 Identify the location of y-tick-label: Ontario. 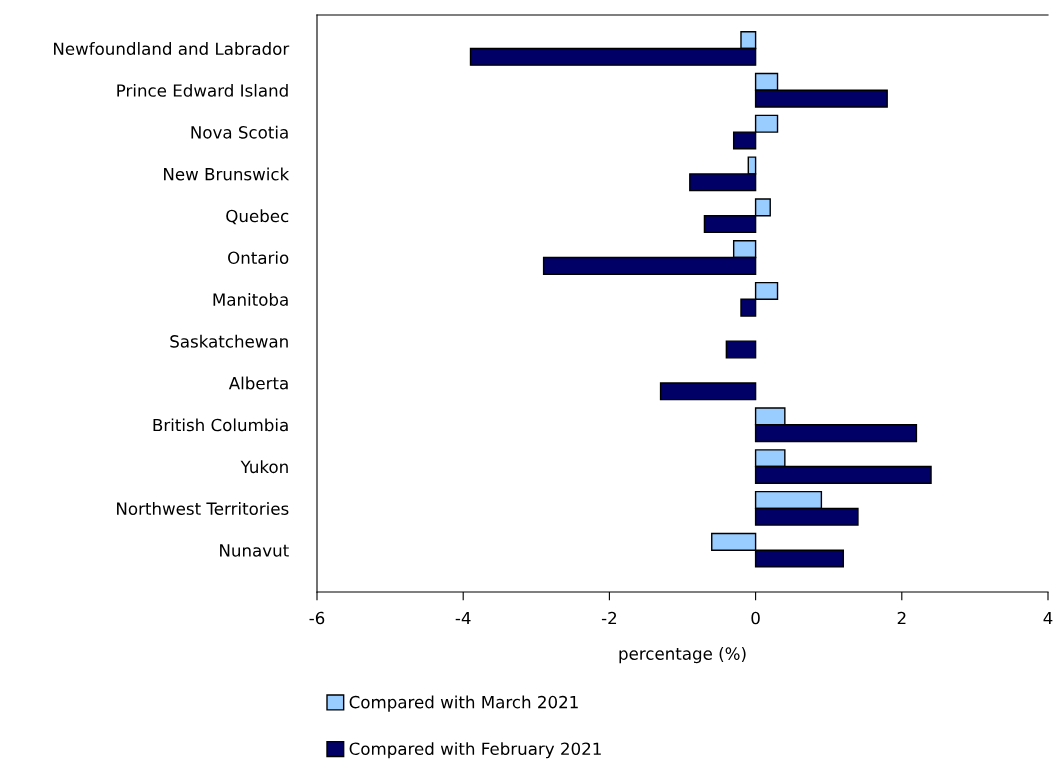
(258, 258).